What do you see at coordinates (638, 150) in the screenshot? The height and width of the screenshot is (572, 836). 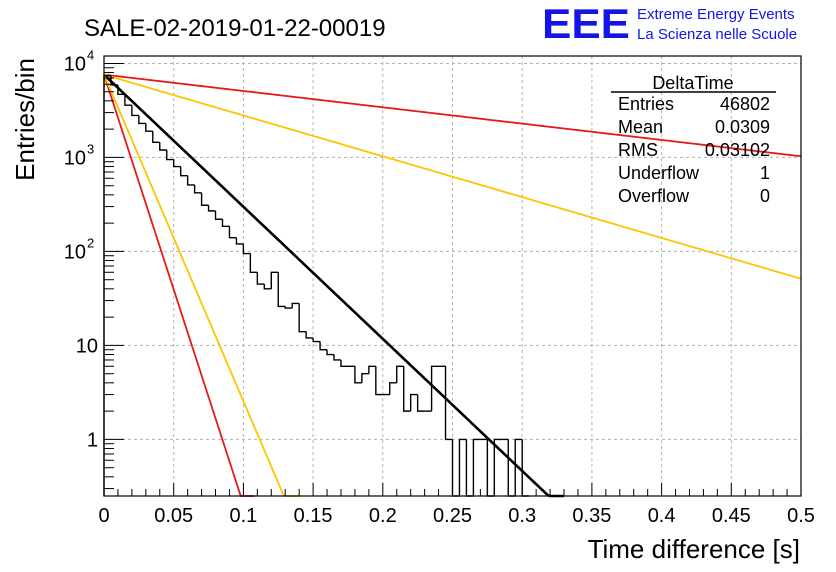 I see `stats-label-rms: RMS` at bounding box center [638, 150].